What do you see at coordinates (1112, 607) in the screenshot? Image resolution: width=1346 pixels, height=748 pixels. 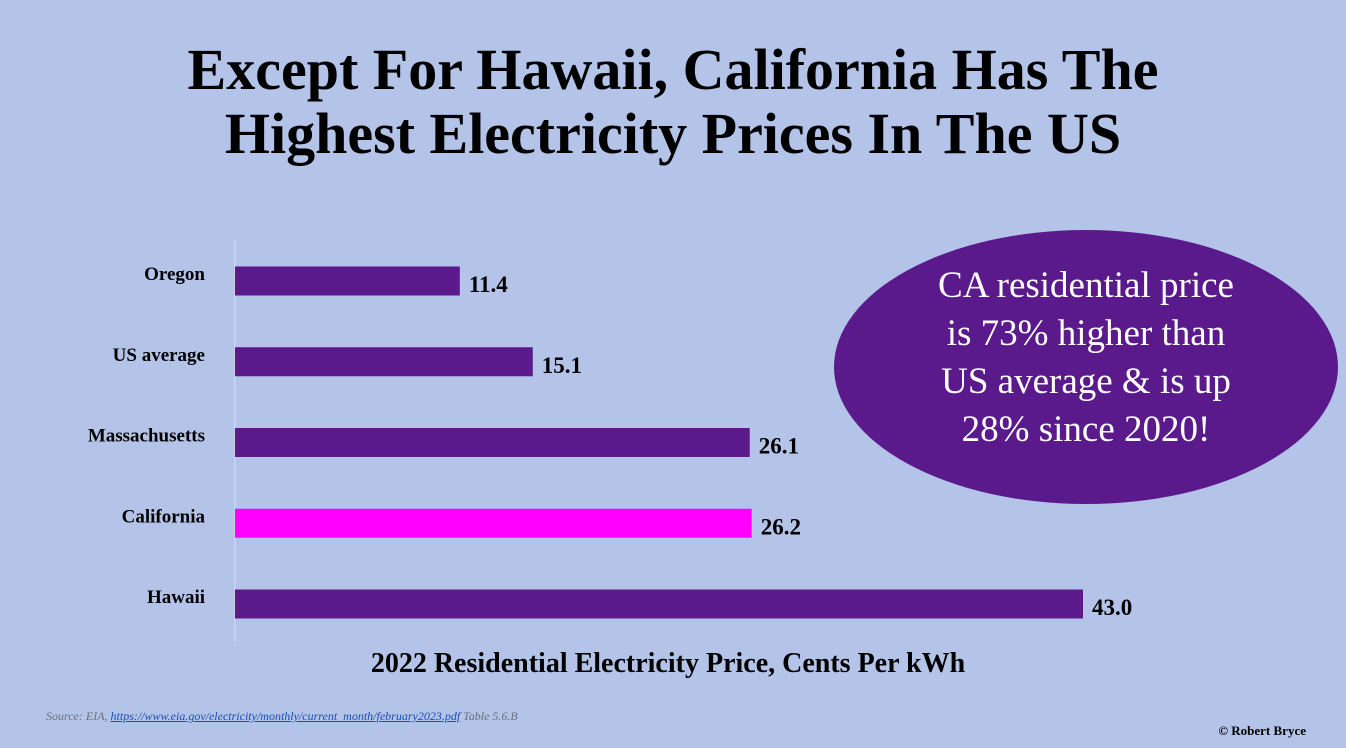 I see `value-label: 43.0` at bounding box center [1112, 607].